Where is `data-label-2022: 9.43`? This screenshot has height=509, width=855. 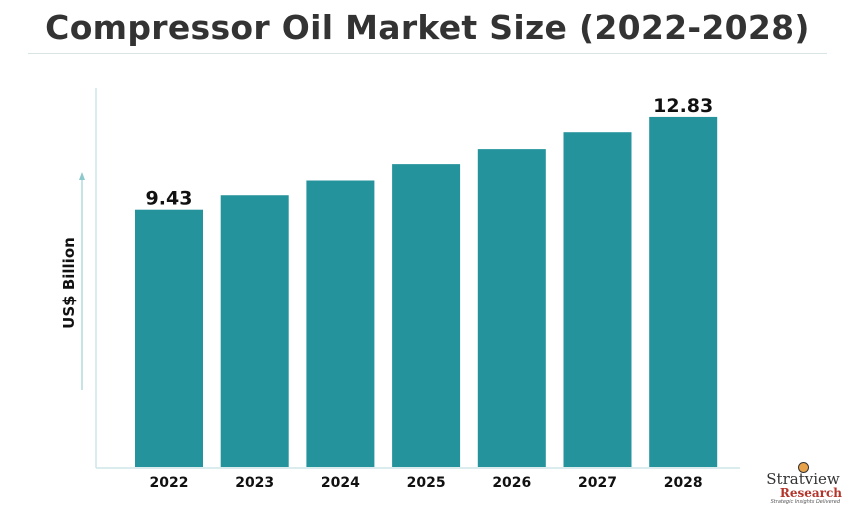 data-label-2022: 9.43 is located at coordinates (169, 199).